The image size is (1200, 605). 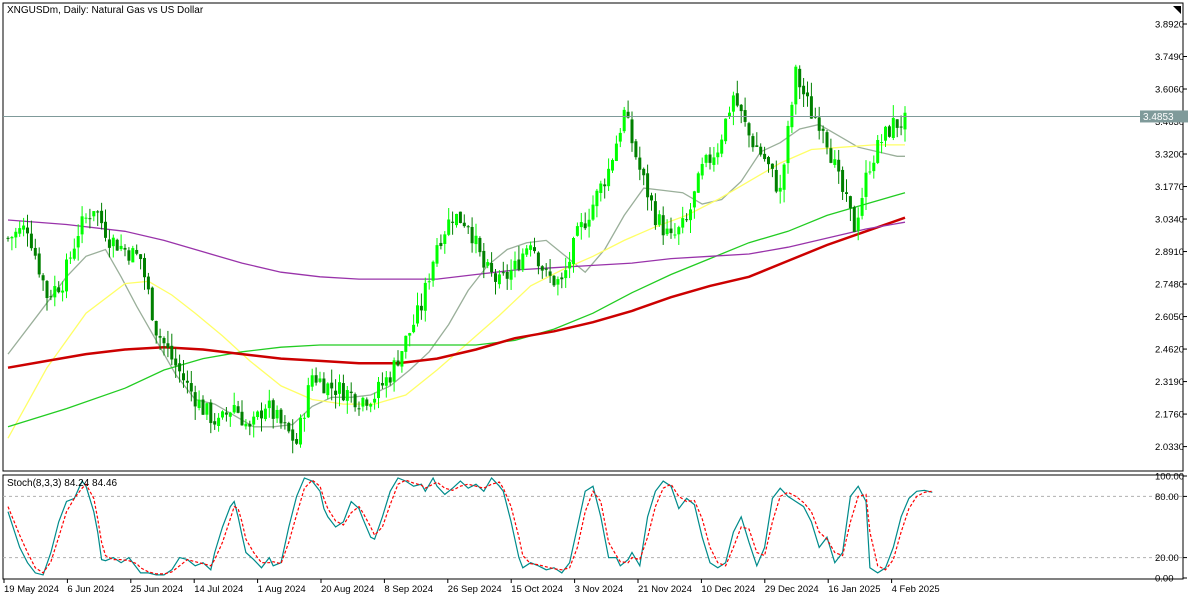 I want to click on price-tick-label: 2.6050, so click(x=1169, y=317).